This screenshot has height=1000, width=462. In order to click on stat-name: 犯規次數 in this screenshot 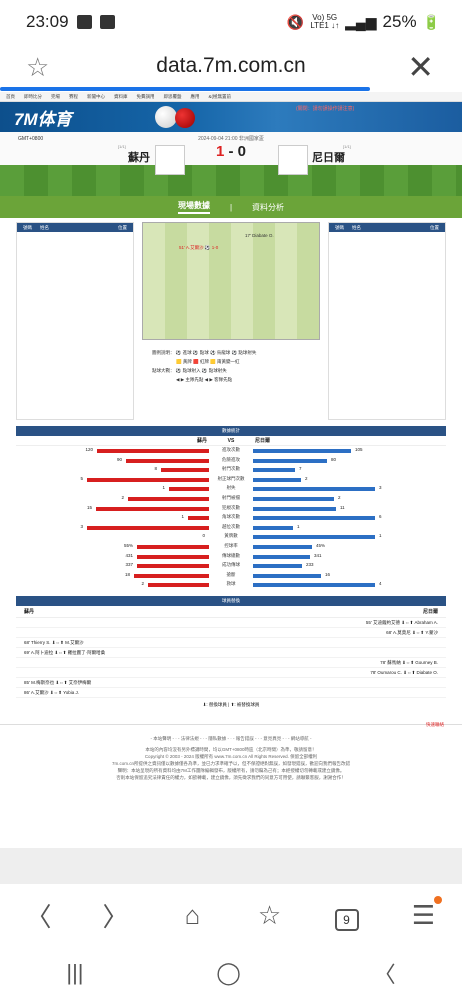, I will do `click(231, 507)`.